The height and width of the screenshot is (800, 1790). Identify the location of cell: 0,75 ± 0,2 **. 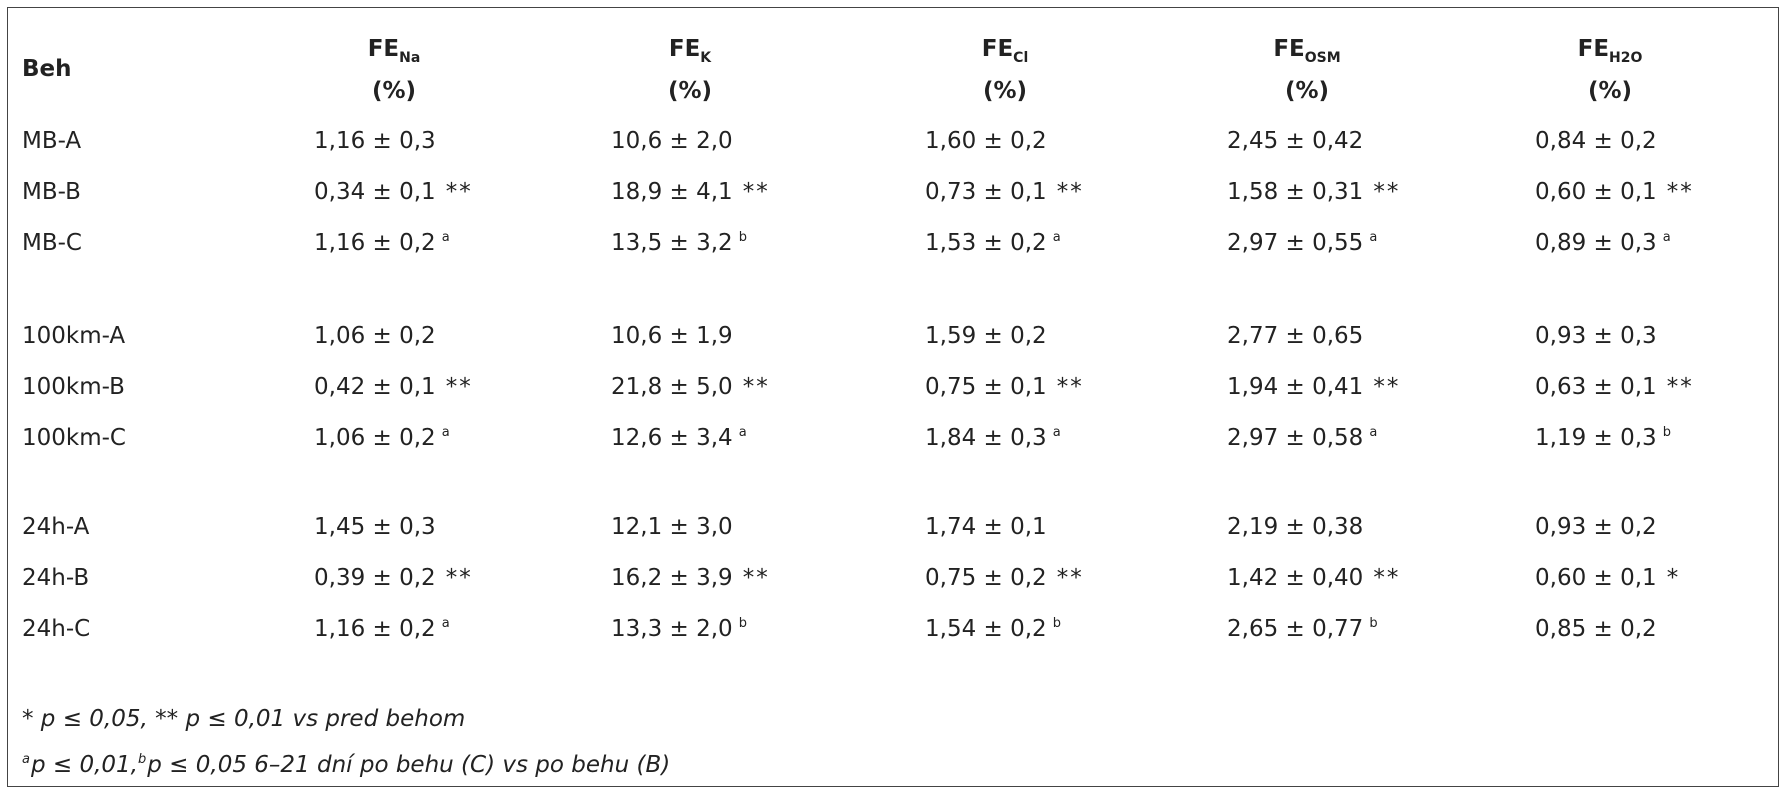
(1004, 578).